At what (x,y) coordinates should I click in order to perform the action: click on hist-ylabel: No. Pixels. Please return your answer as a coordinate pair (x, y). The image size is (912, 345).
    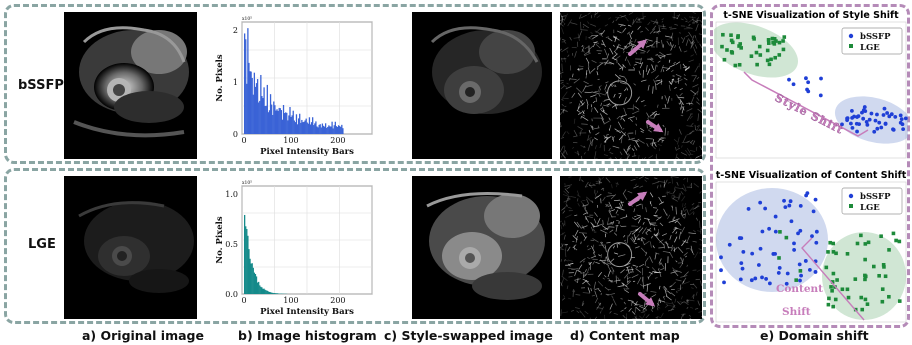
    Looking at the image, I should click on (220, 240).